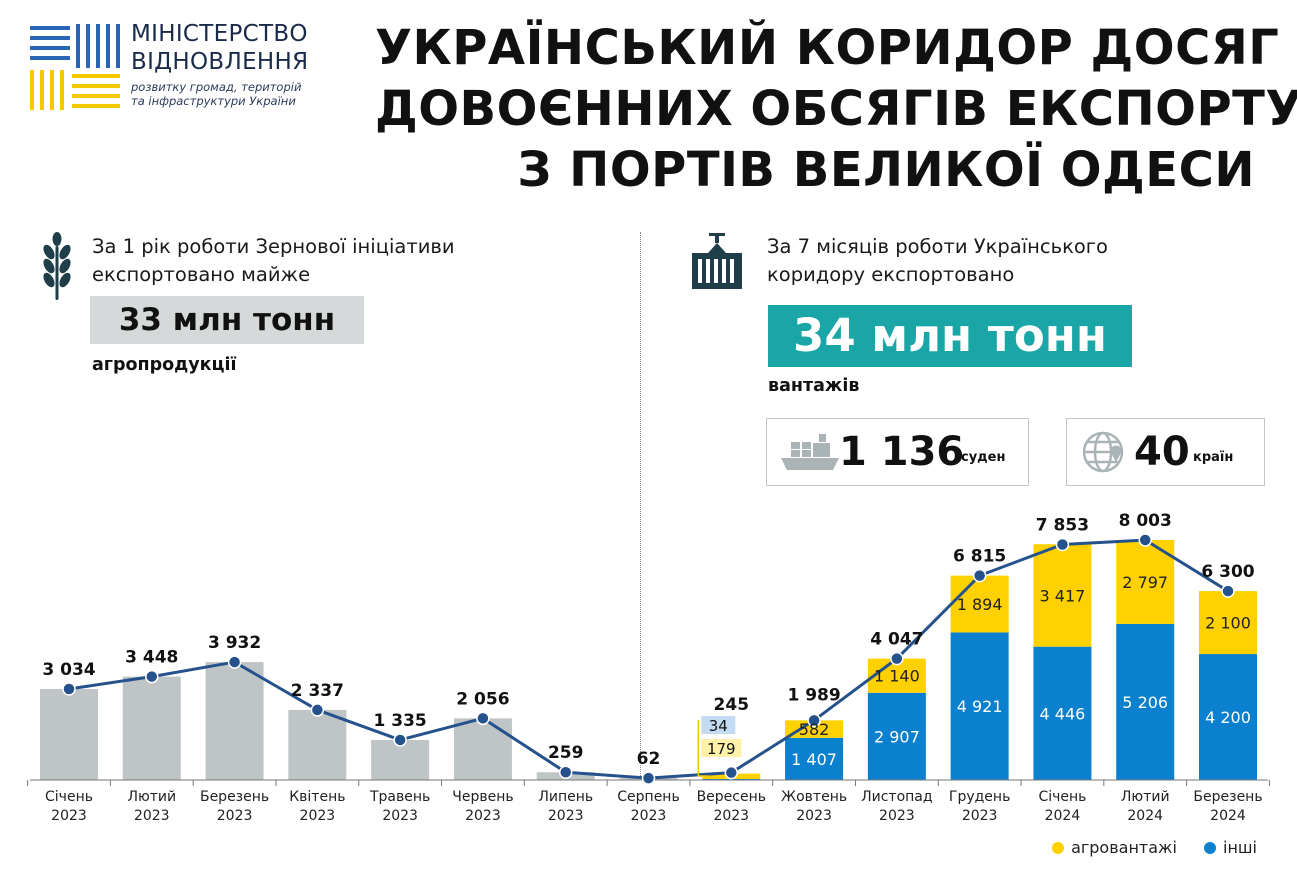  I want to click on x-label-year-8: 2023, so click(731, 816).